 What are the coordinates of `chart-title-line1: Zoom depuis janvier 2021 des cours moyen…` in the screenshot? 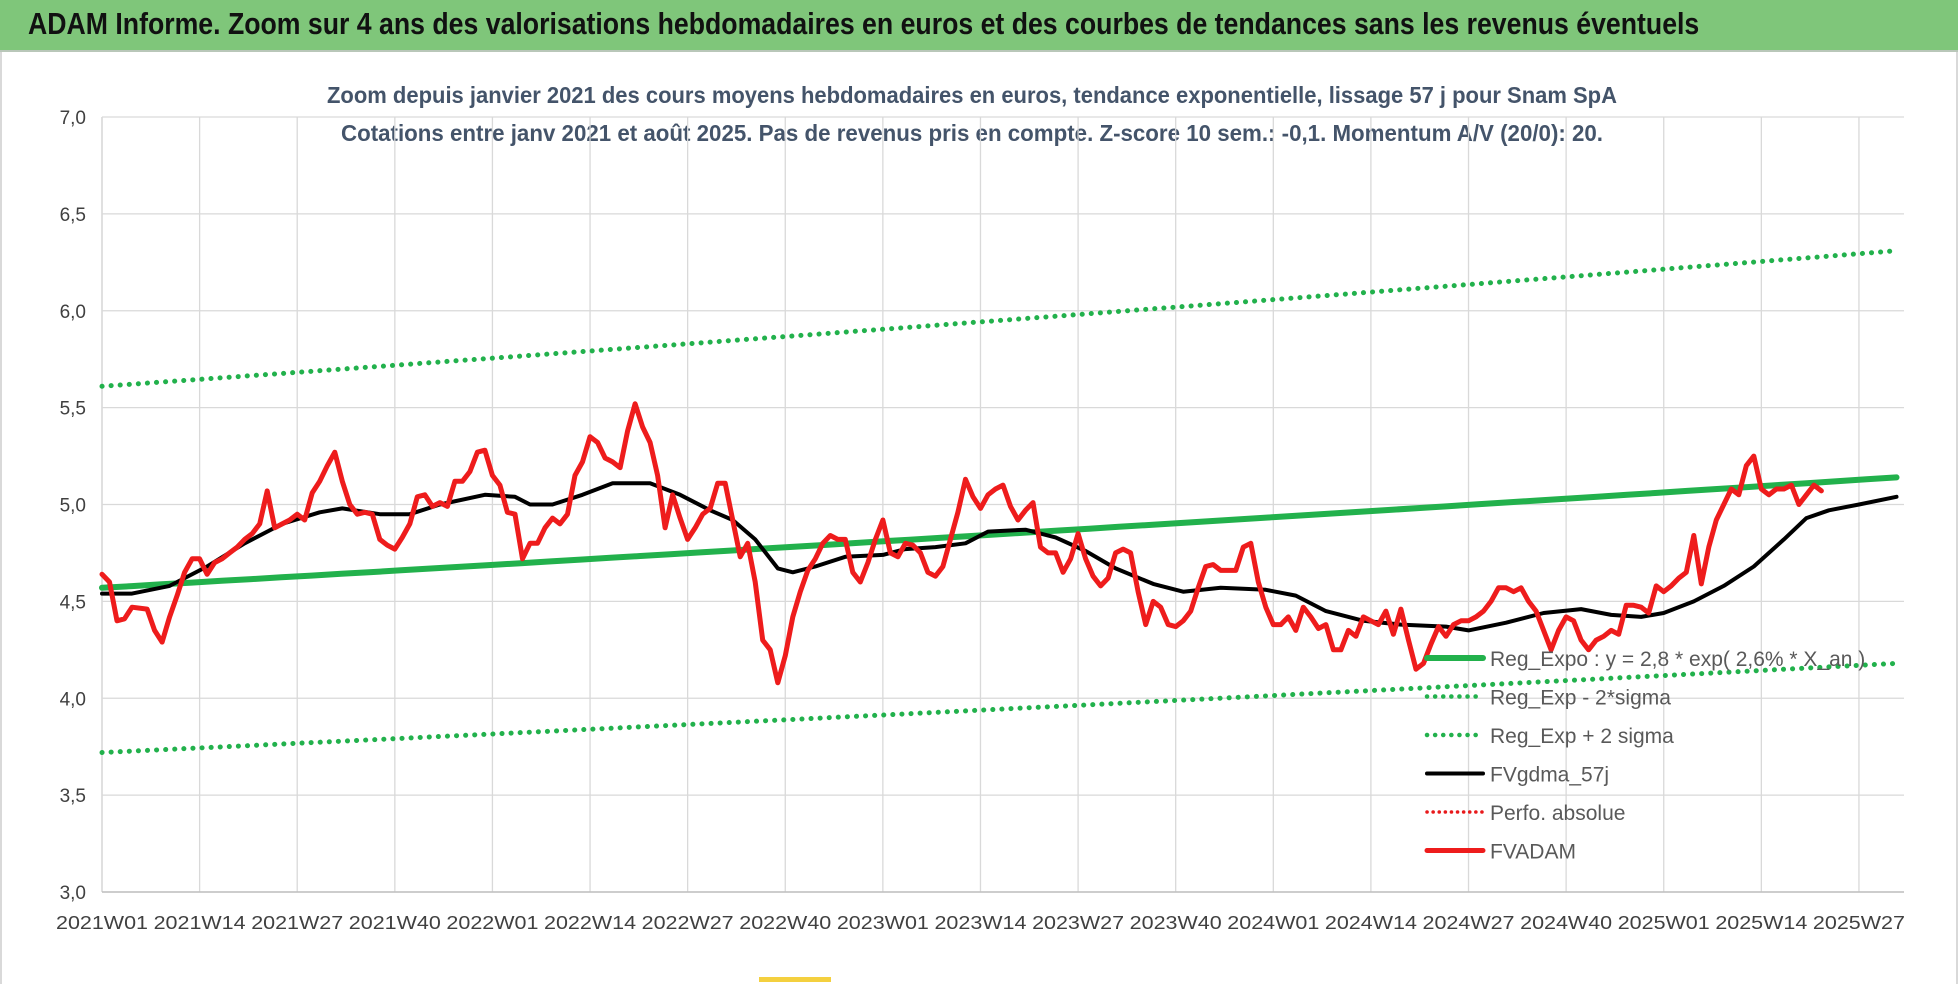 It's located at (972, 95).